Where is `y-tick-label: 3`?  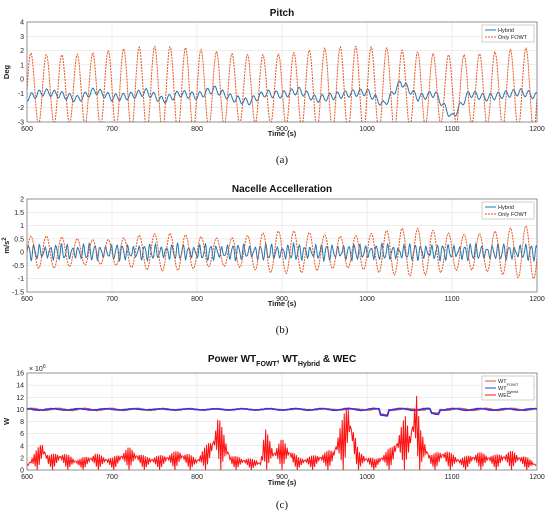 y-tick-label: 3 is located at coordinates (22, 37).